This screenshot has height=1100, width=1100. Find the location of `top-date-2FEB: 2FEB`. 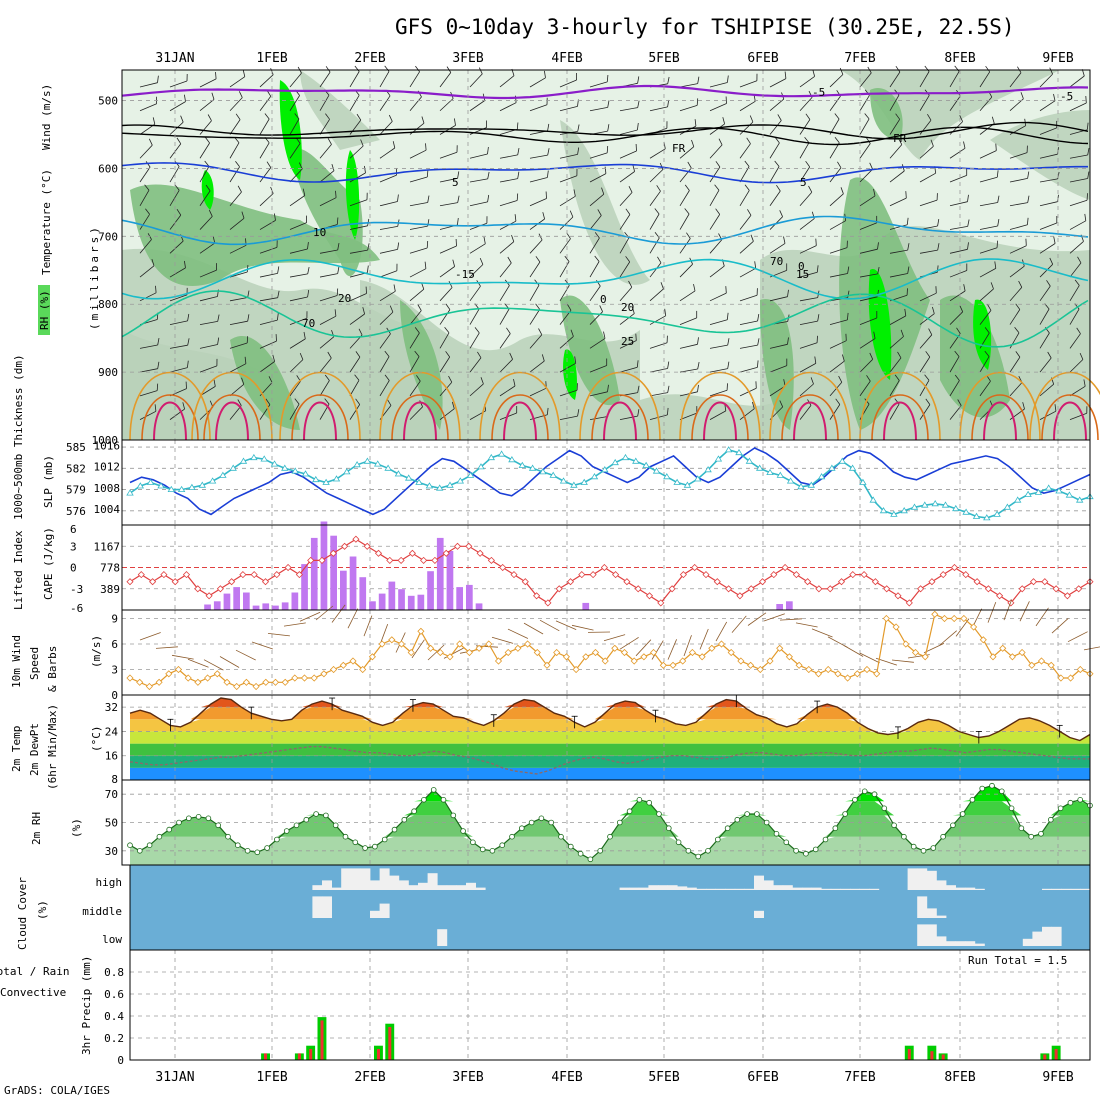

top-date-2FEB: 2FEB is located at coordinates (369, 58).